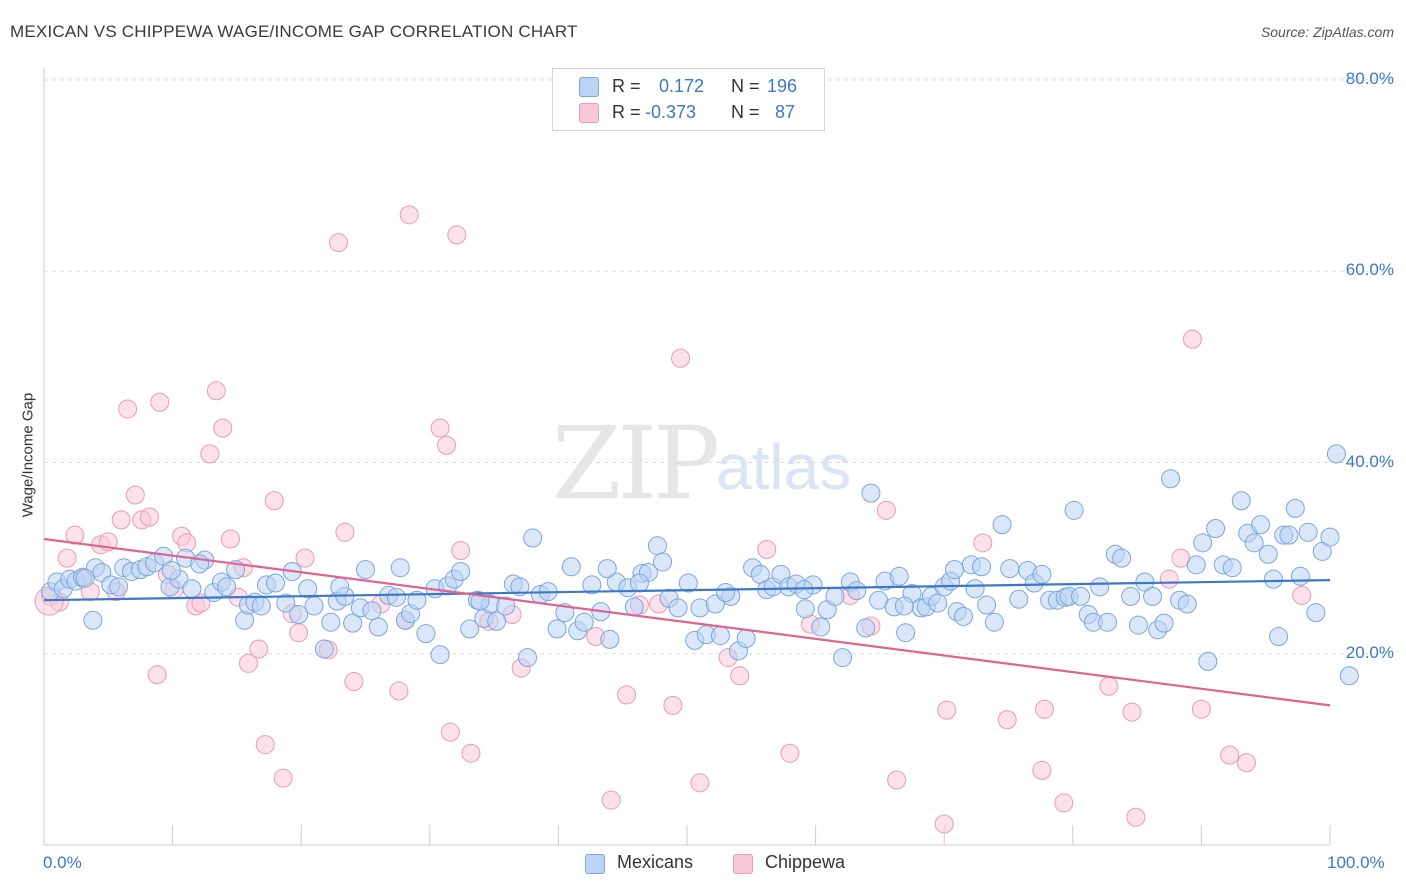 This screenshot has width=1406, height=892. Describe the element at coordinates (1356, 862) in the screenshot. I see `x-tick-label-max: 100.0%` at that location.